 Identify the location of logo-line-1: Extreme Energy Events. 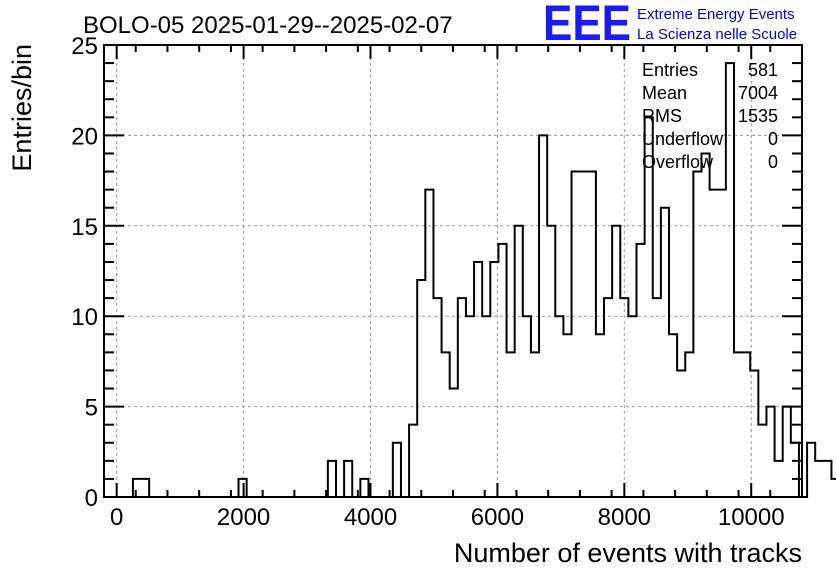
(716, 14).